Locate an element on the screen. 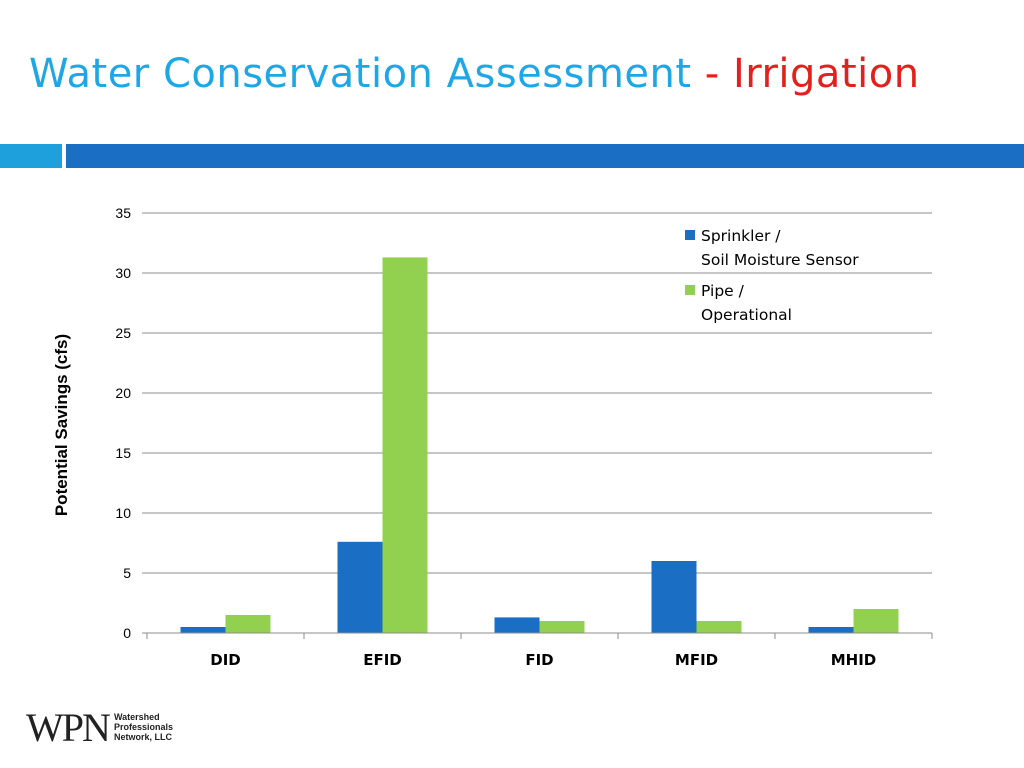 This screenshot has width=1024, height=768. bar-mhid-pipe is located at coordinates (876, 621).